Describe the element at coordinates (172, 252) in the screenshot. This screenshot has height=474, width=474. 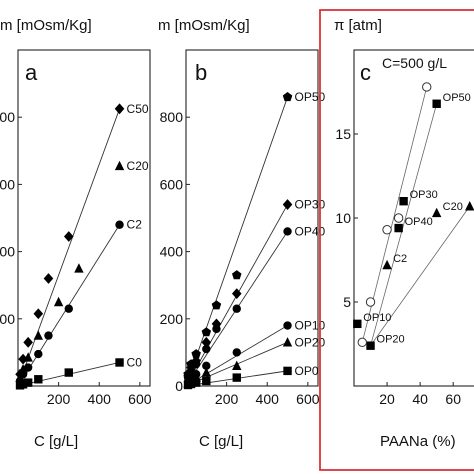
I see `ytick-label: 400` at that location.